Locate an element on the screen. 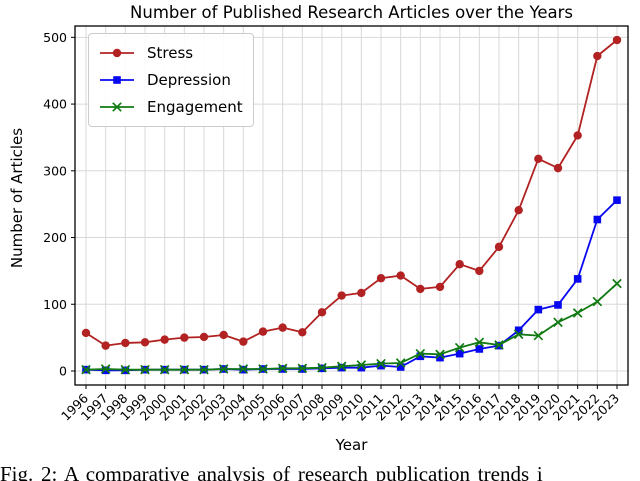 The width and height of the screenshot is (640, 481). y-axis-label: Number of Articles is located at coordinates (17, 198).